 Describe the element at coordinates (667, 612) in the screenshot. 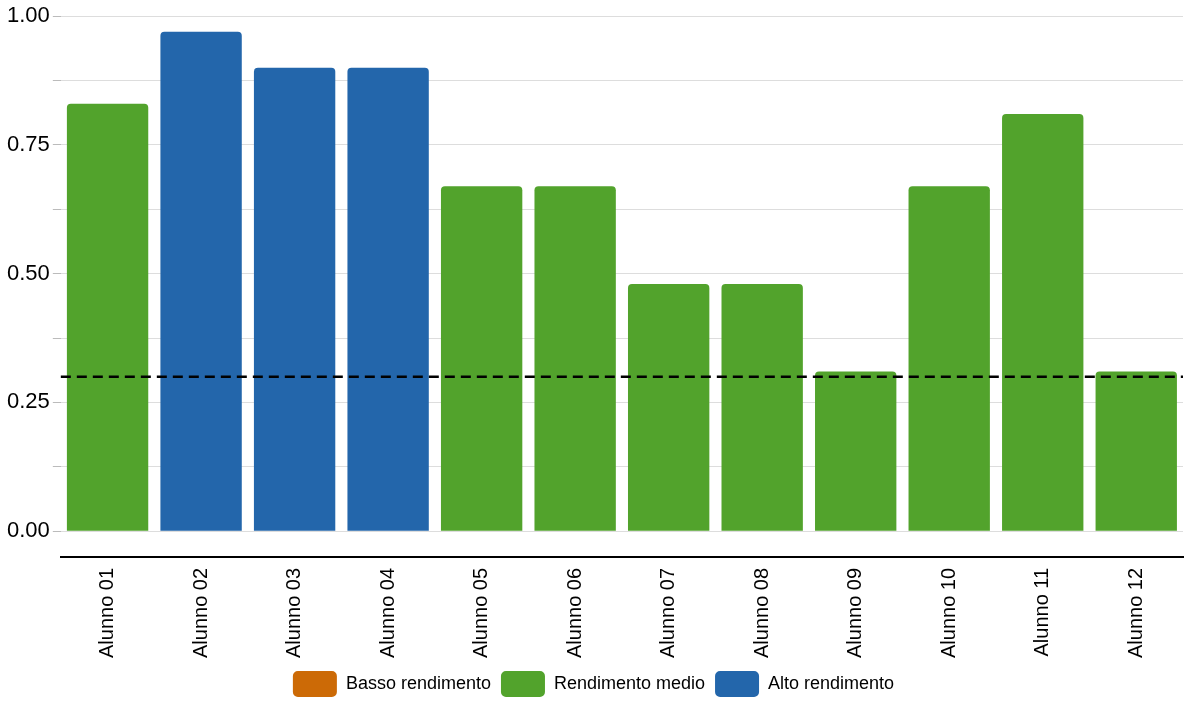

I see `x-tick-label: Alunno 07` at that location.